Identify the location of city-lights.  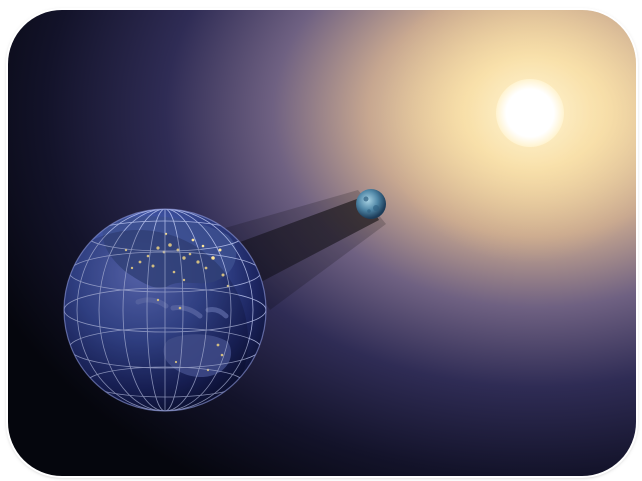
(177, 302).